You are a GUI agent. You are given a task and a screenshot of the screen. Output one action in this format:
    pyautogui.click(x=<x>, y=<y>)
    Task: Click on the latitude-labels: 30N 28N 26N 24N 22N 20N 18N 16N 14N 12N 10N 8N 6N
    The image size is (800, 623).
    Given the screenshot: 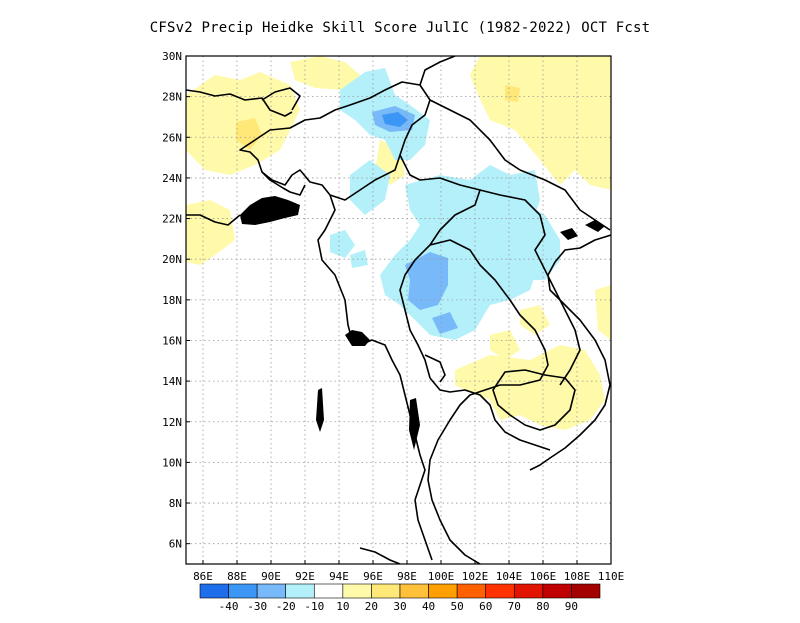 What is the action you would take?
    pyautogui.click(x=176, y=300)
    